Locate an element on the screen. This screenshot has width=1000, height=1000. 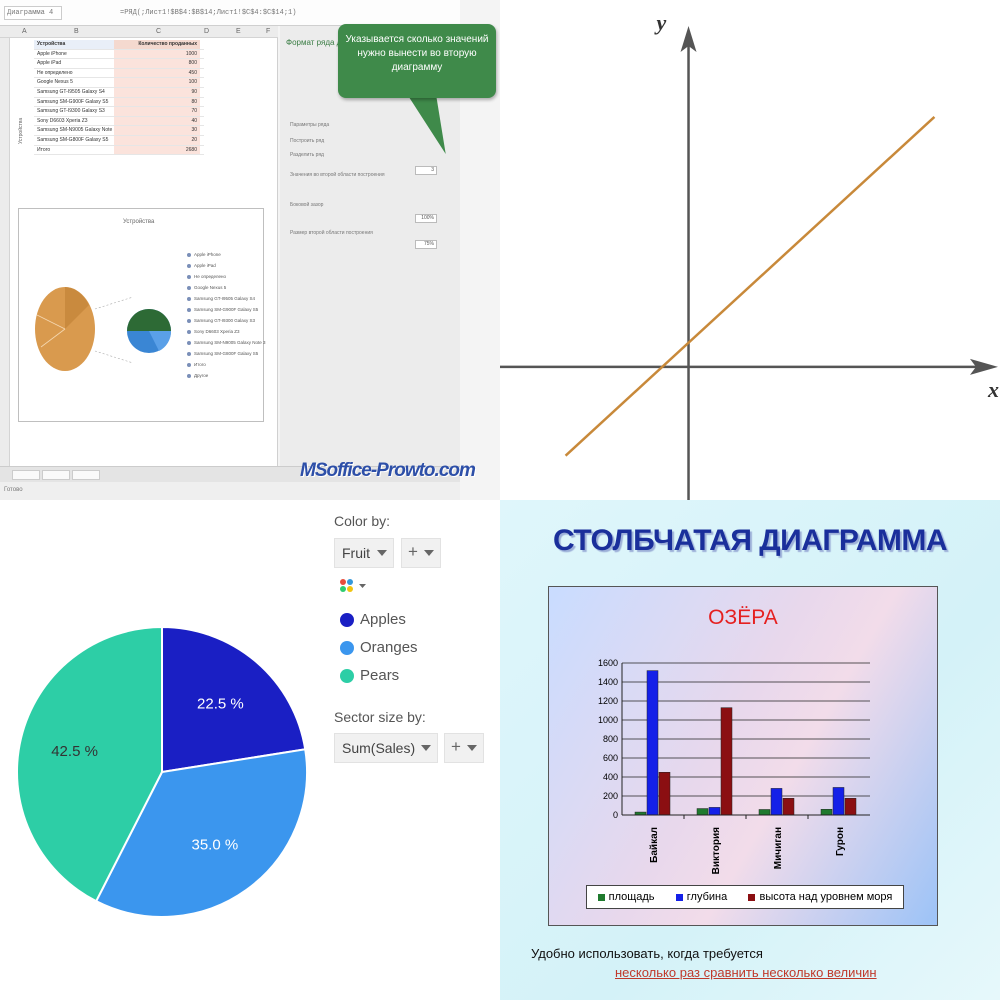
plus-icon: + is located at coordinates (413, 551).